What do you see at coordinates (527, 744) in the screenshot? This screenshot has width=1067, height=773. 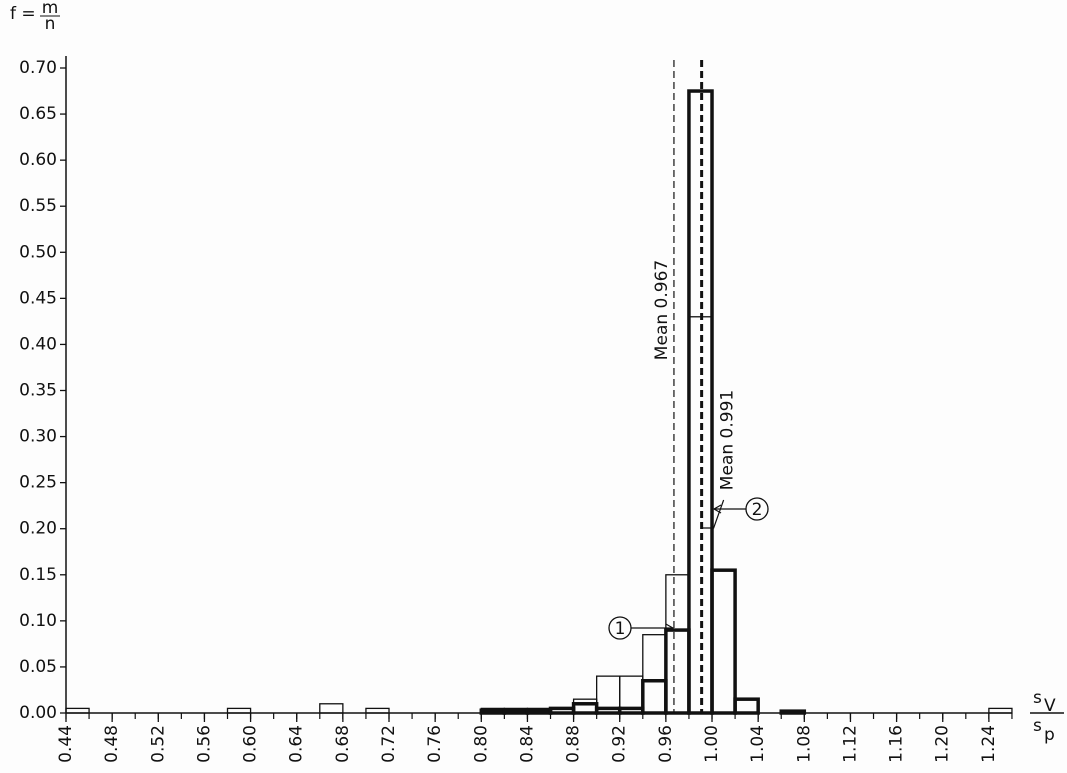 I see `x-tick-label: 0.84` at bounding box center [527, 744].